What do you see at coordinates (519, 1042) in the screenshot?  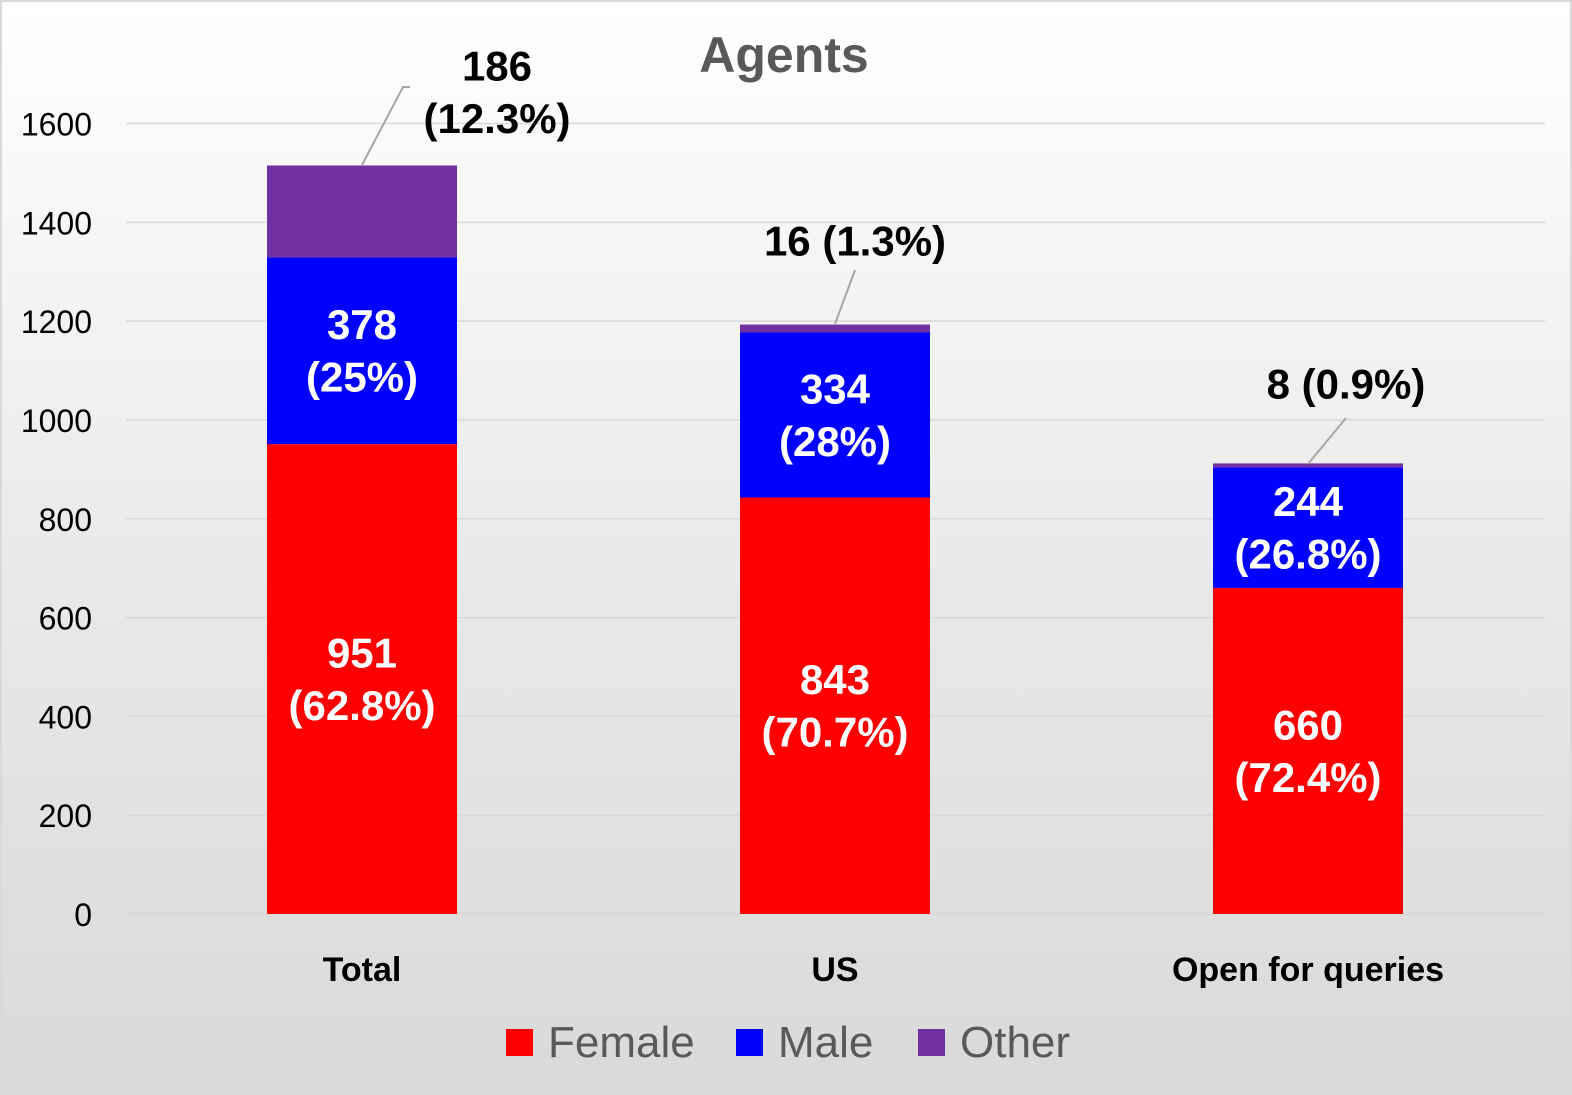 I see `legend-swatch-female` at bounding box center [519, 1042].